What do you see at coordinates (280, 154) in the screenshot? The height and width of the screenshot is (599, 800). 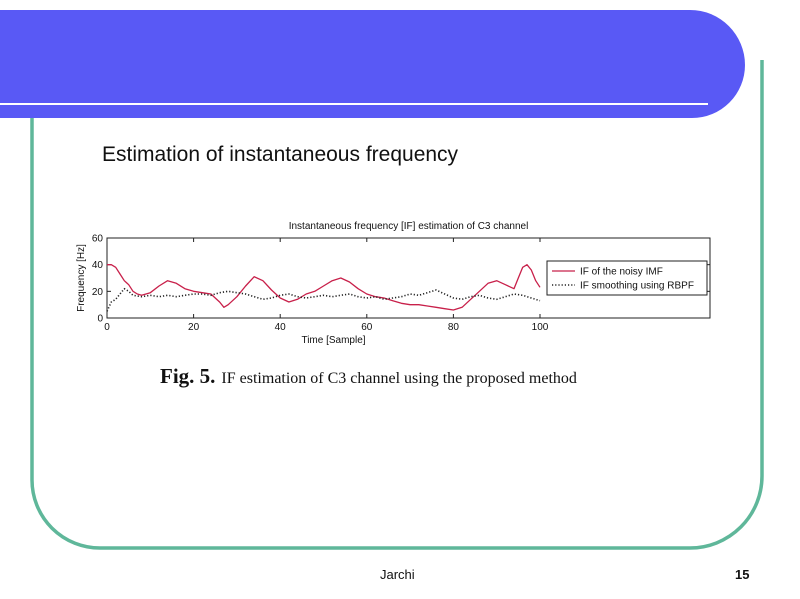 I see `slide-title: Estimation of instantaneous frequency` at bounding box center [280, 154].